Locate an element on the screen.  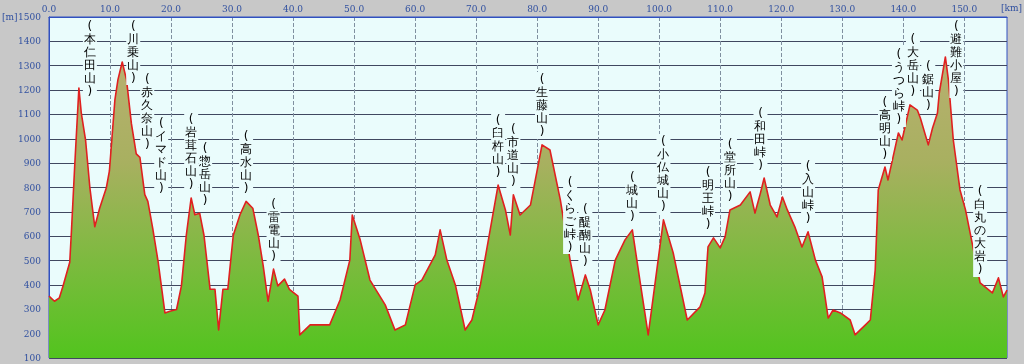
y-tick-label: 1100 is located at coordinates (30, 114).